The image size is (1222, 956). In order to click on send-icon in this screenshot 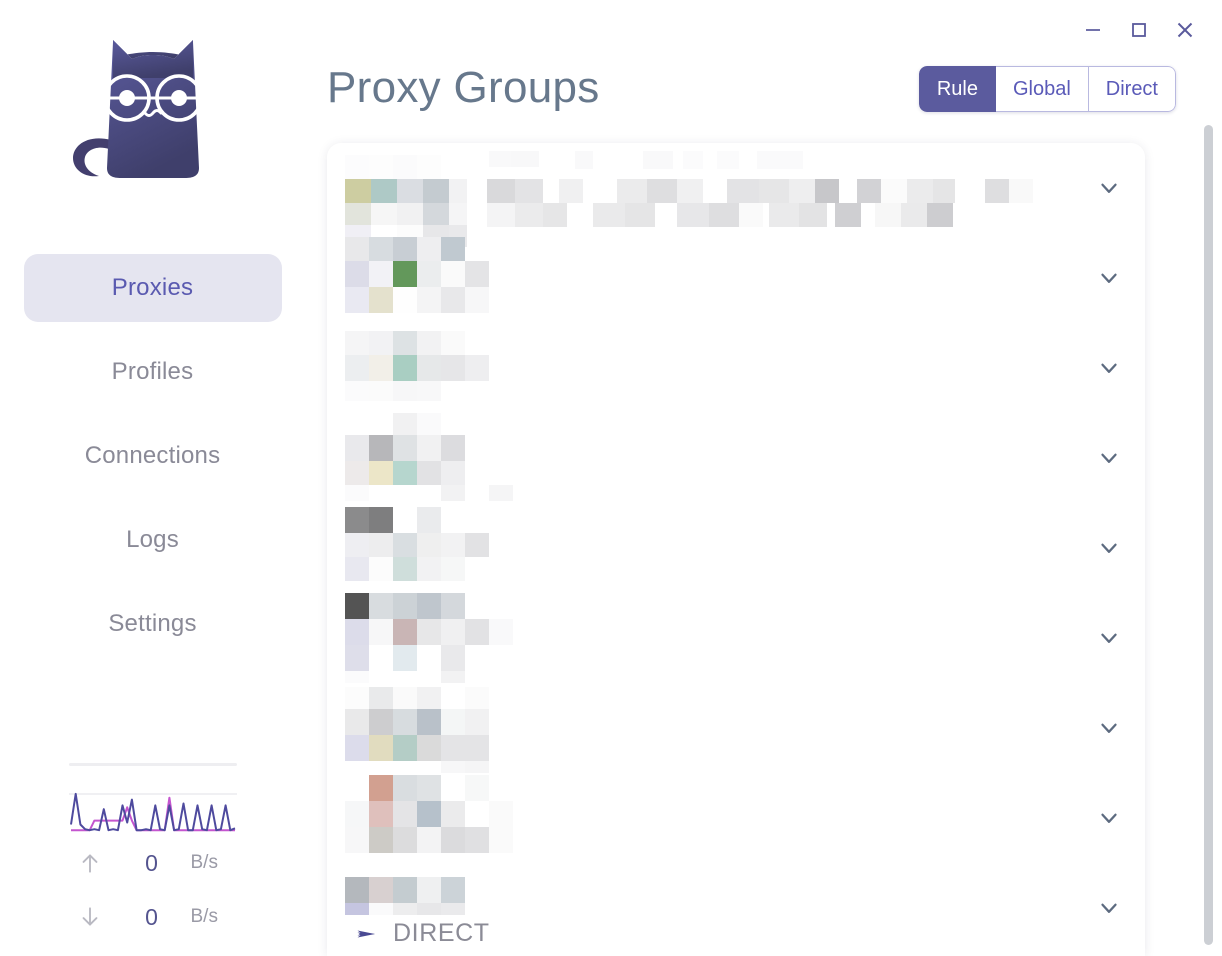, I will do `click(367, 934)`.